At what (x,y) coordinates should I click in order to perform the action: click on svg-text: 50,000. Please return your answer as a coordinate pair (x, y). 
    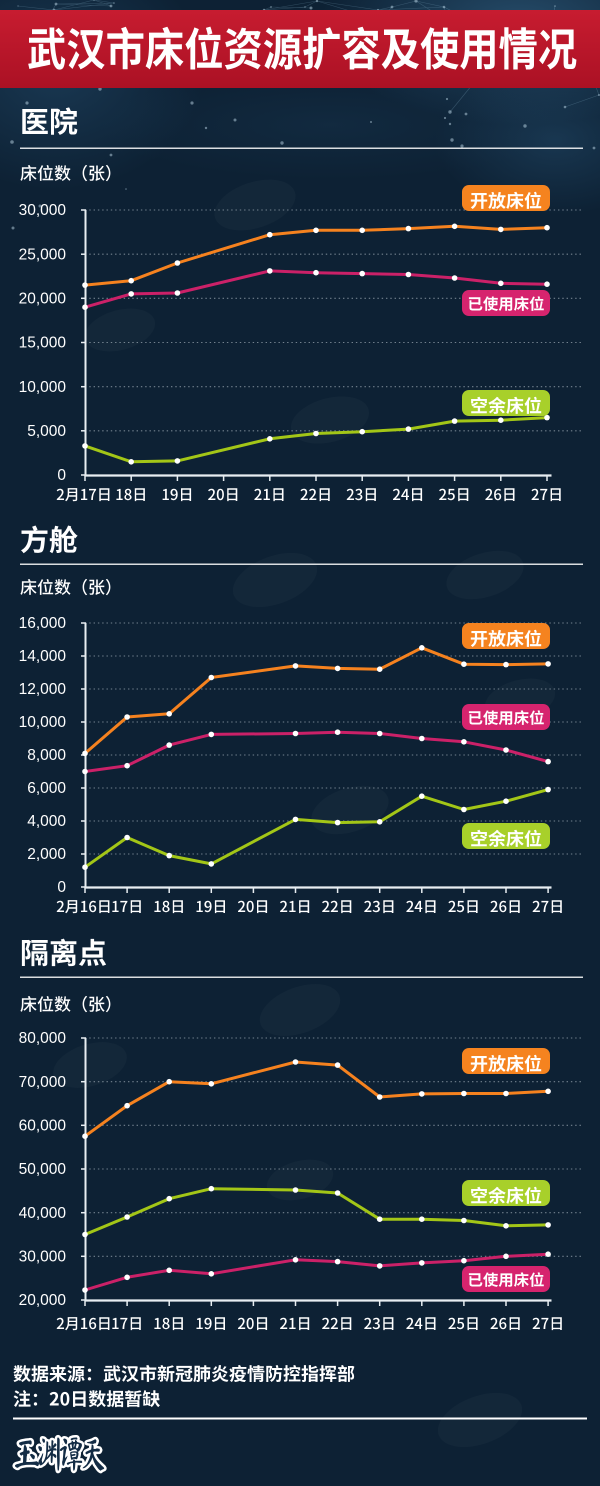
    Looking at the image, I should click on (43, 1169).